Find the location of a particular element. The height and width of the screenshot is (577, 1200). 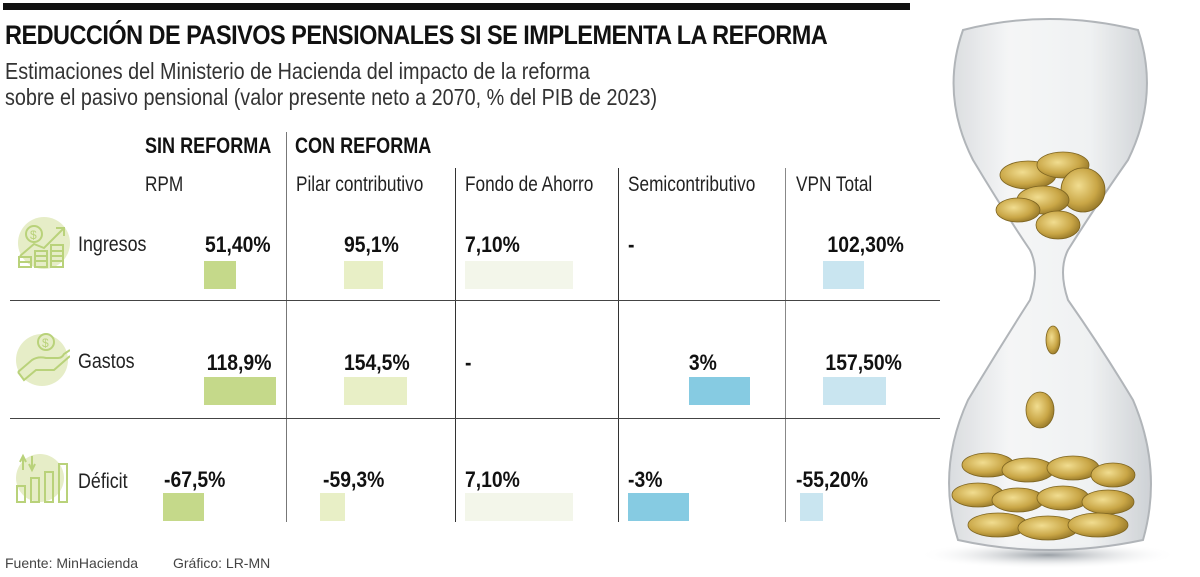

bar-deficit-vpn is located at coordinates (811, 507).